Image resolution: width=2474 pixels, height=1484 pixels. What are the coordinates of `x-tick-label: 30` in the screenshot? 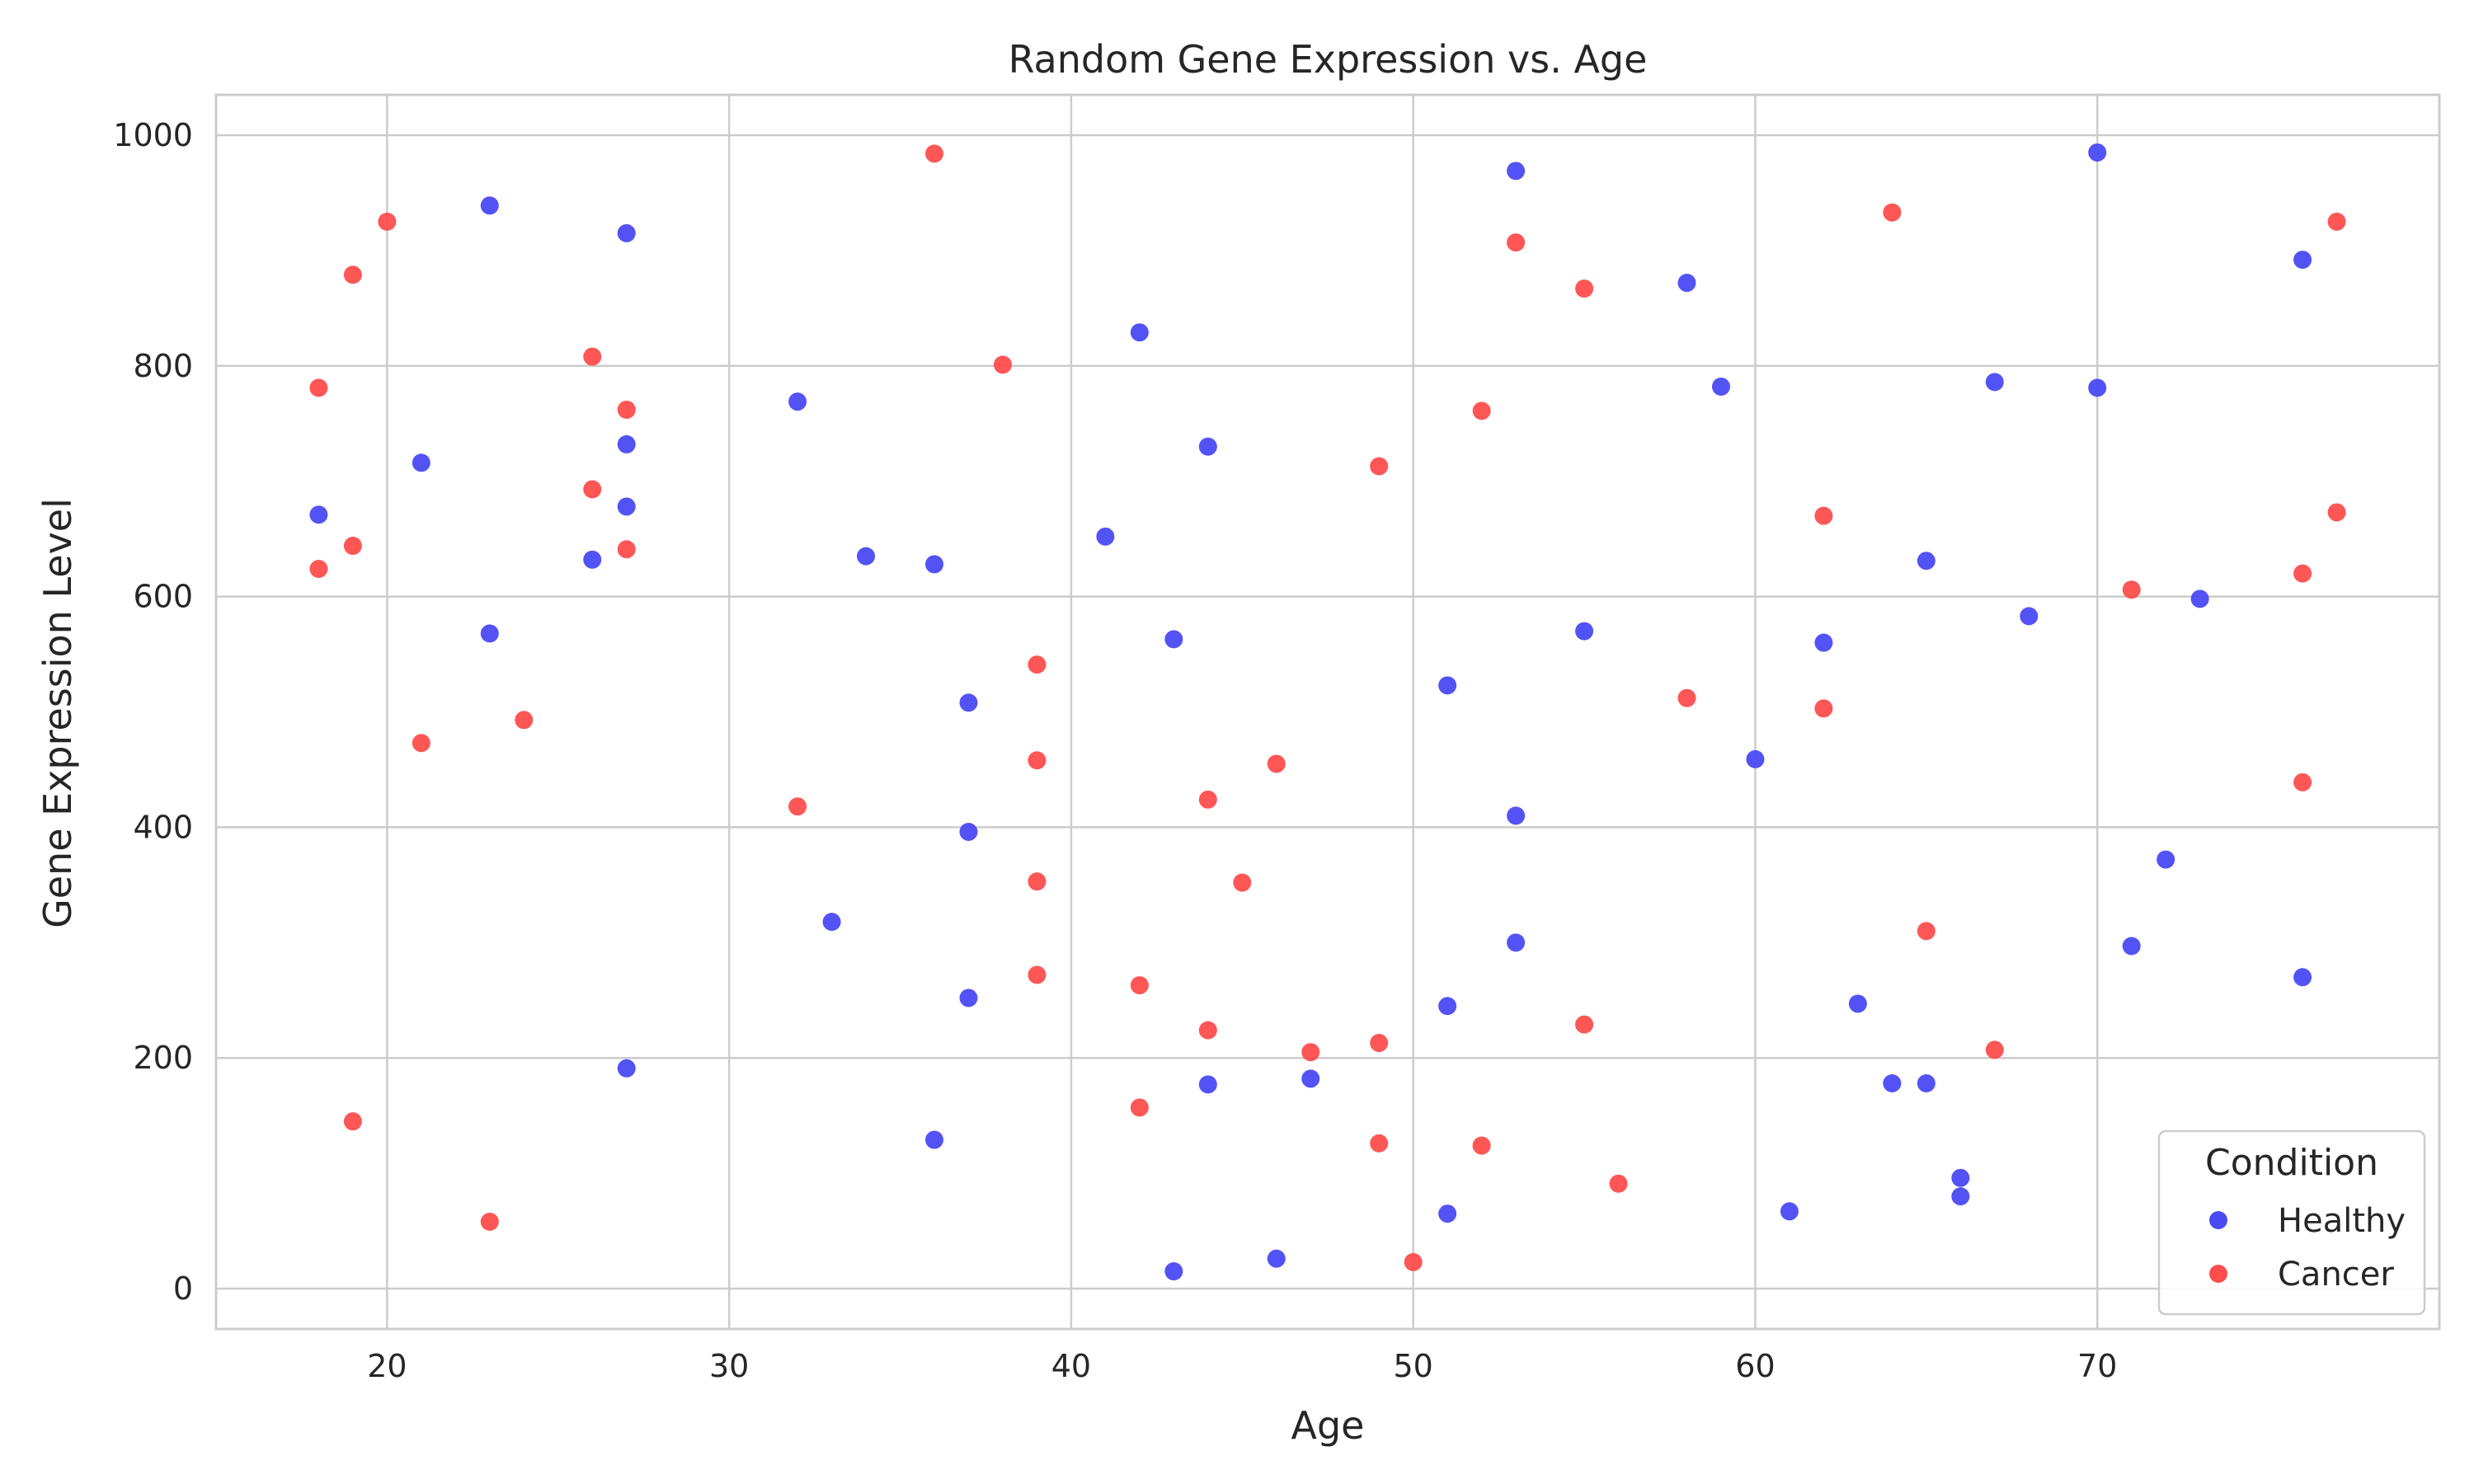 It's located at (729, 1366).